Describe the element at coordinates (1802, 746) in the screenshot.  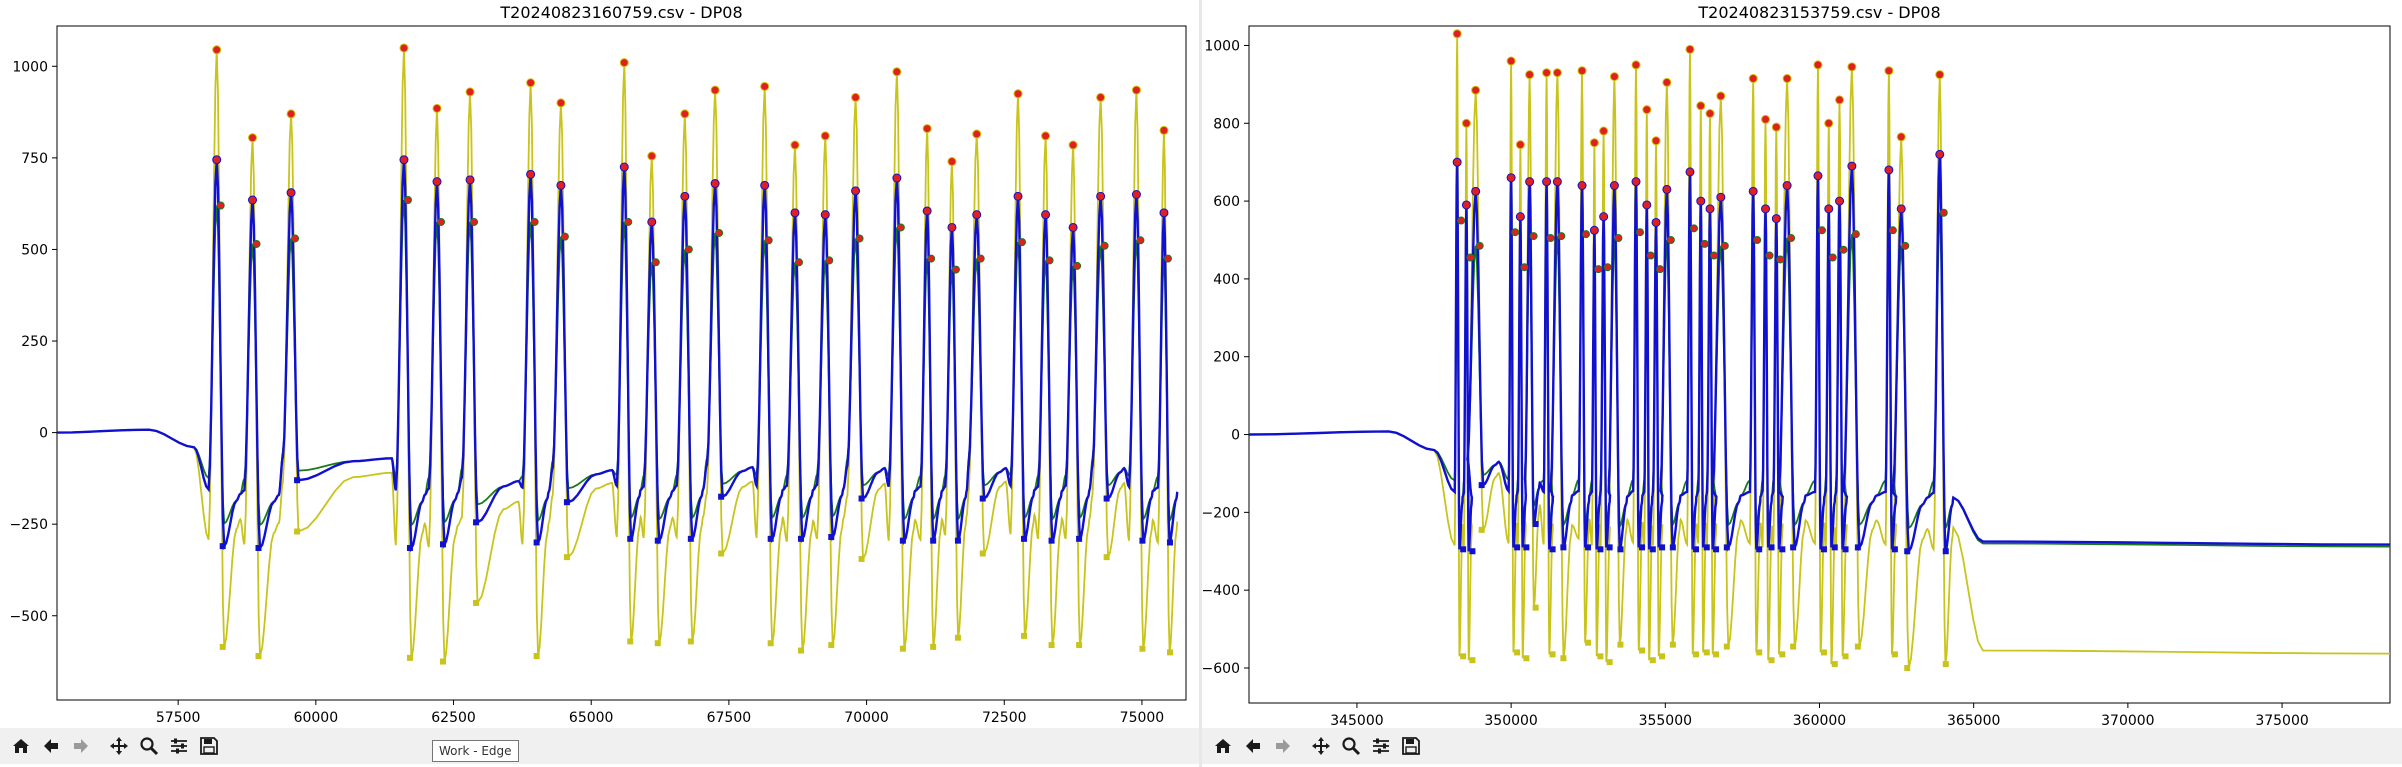
I see `navigation-toolbar-right` at that location.